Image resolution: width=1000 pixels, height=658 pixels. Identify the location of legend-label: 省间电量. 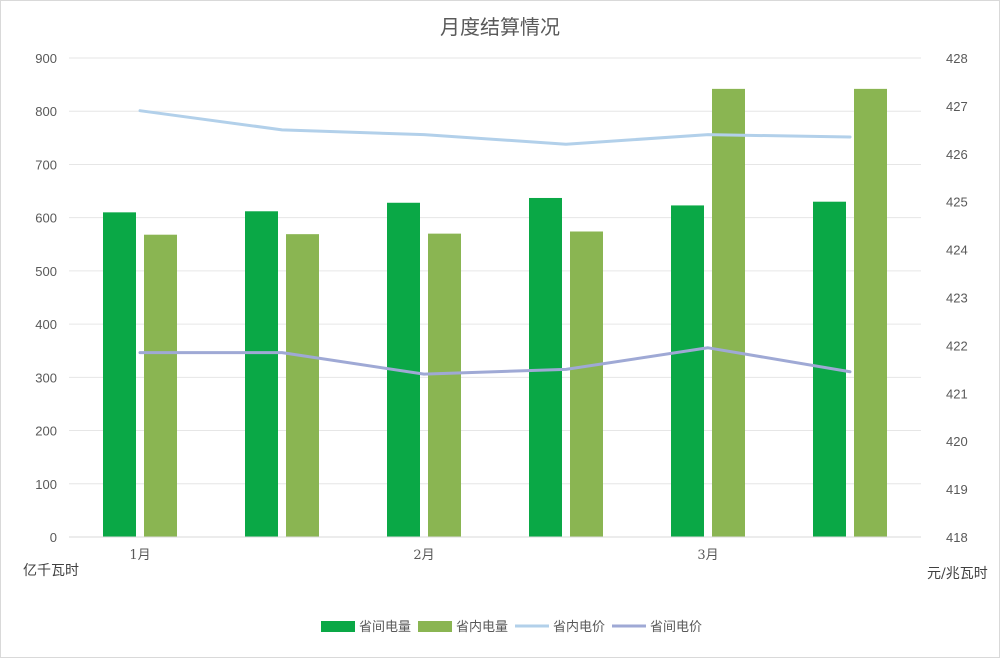
(385, 627).